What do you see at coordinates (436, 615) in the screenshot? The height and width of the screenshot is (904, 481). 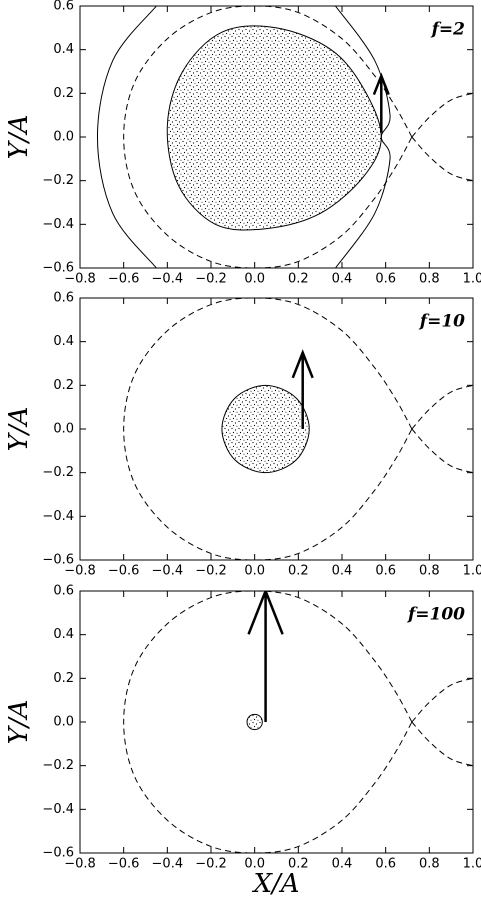 I see `annotation: f=100` at bounding box center [436, 615].